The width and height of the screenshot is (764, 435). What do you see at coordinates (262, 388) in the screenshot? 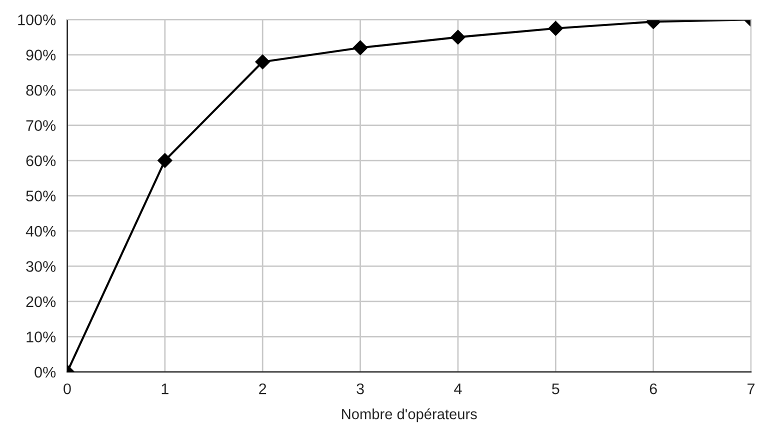
I see `x-tick-label: 2` at bounding box center [262, 388].